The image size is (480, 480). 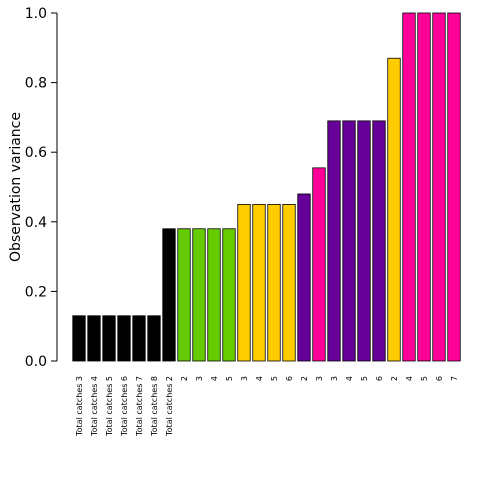 I want to click on x-tick-label: Total catches 5, so click(x=109, y=406).